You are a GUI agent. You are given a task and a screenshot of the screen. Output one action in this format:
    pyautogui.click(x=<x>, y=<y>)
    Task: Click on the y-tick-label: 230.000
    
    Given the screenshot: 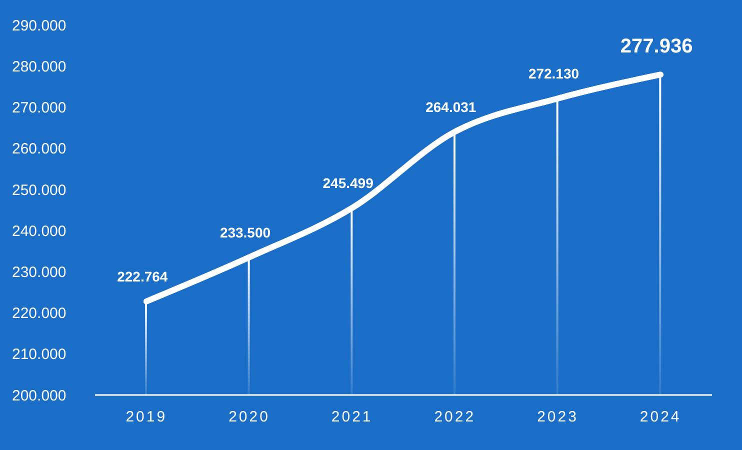 What is the action you would take?
    pyautogui.click(x=39, y=272)
    